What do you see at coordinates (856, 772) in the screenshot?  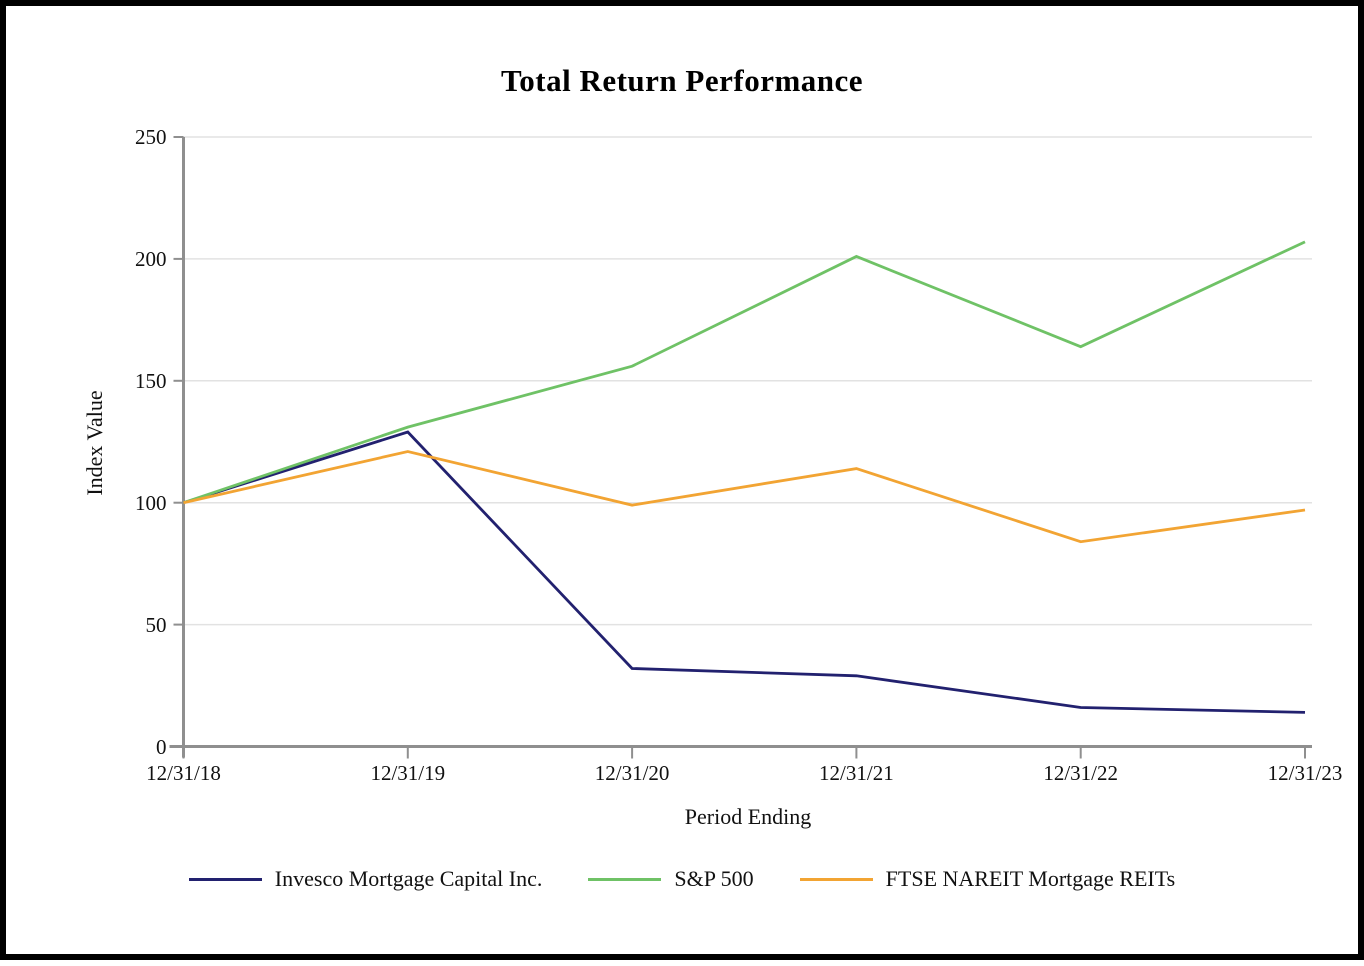 I see `x-tick-label-3: 12/31/21` at bounding box center [856, 772].